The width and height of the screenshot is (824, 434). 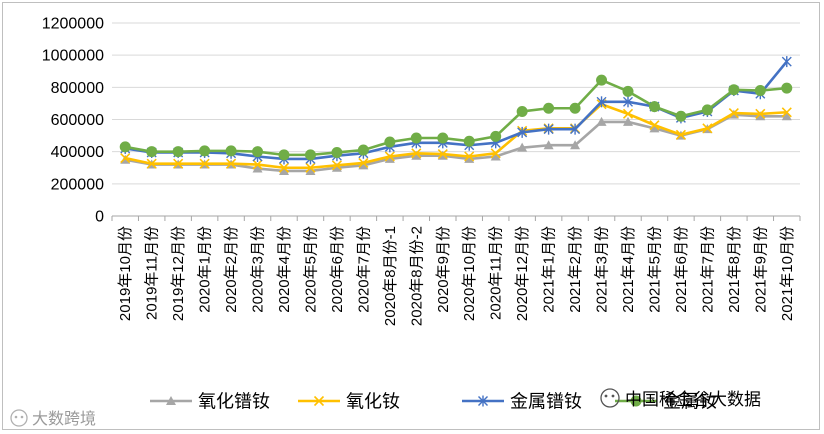 What do you see at coordinates (522, 273) in the screenshot?
I see `x-tick-label: 2020年12月份` at bounding box center [522, 273].